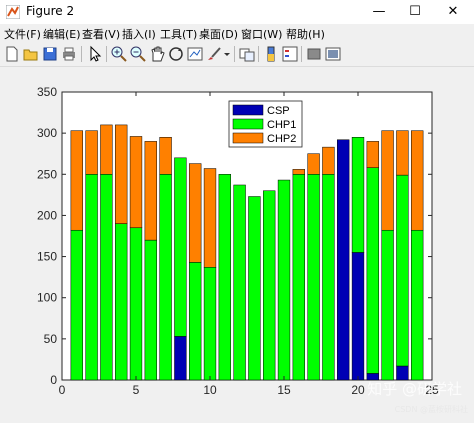 The height and width of the screenshot is (423, 474). What do you see at coordinates (51, 339) in the screenshot?
I see `y-tick-label: 50` at bounding box center [51, 339].